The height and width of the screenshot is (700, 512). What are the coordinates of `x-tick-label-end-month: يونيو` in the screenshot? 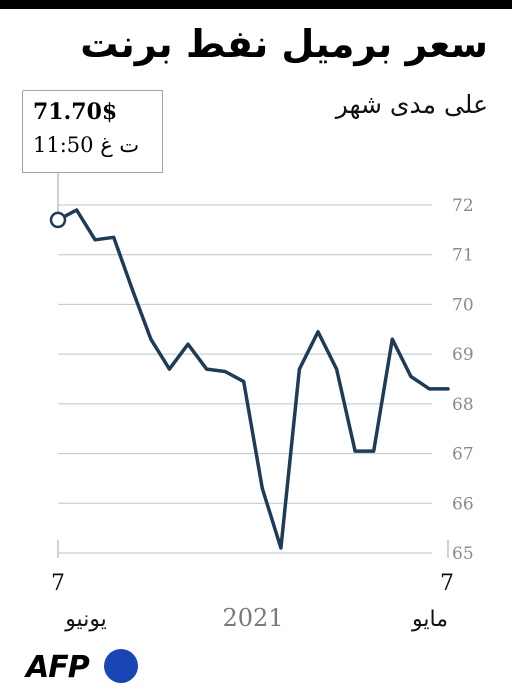 It's located at (85, 619).